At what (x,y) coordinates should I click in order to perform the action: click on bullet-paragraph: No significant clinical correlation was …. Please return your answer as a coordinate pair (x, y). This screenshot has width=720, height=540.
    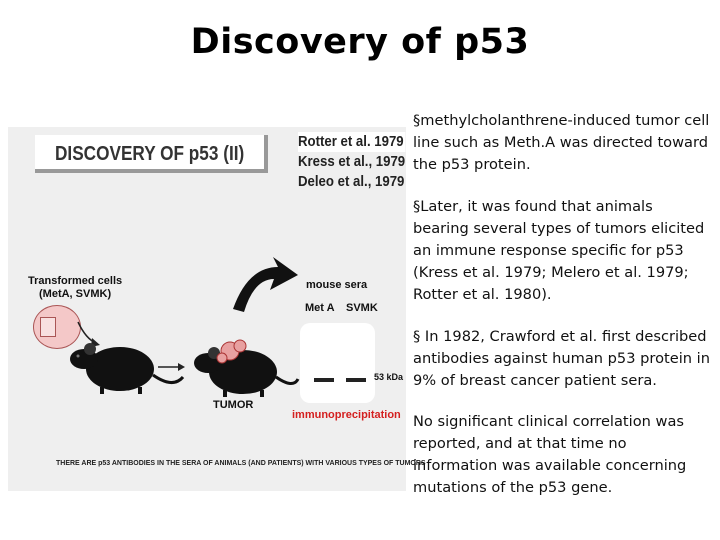
    Looking at the image, I should click on (550, 454).